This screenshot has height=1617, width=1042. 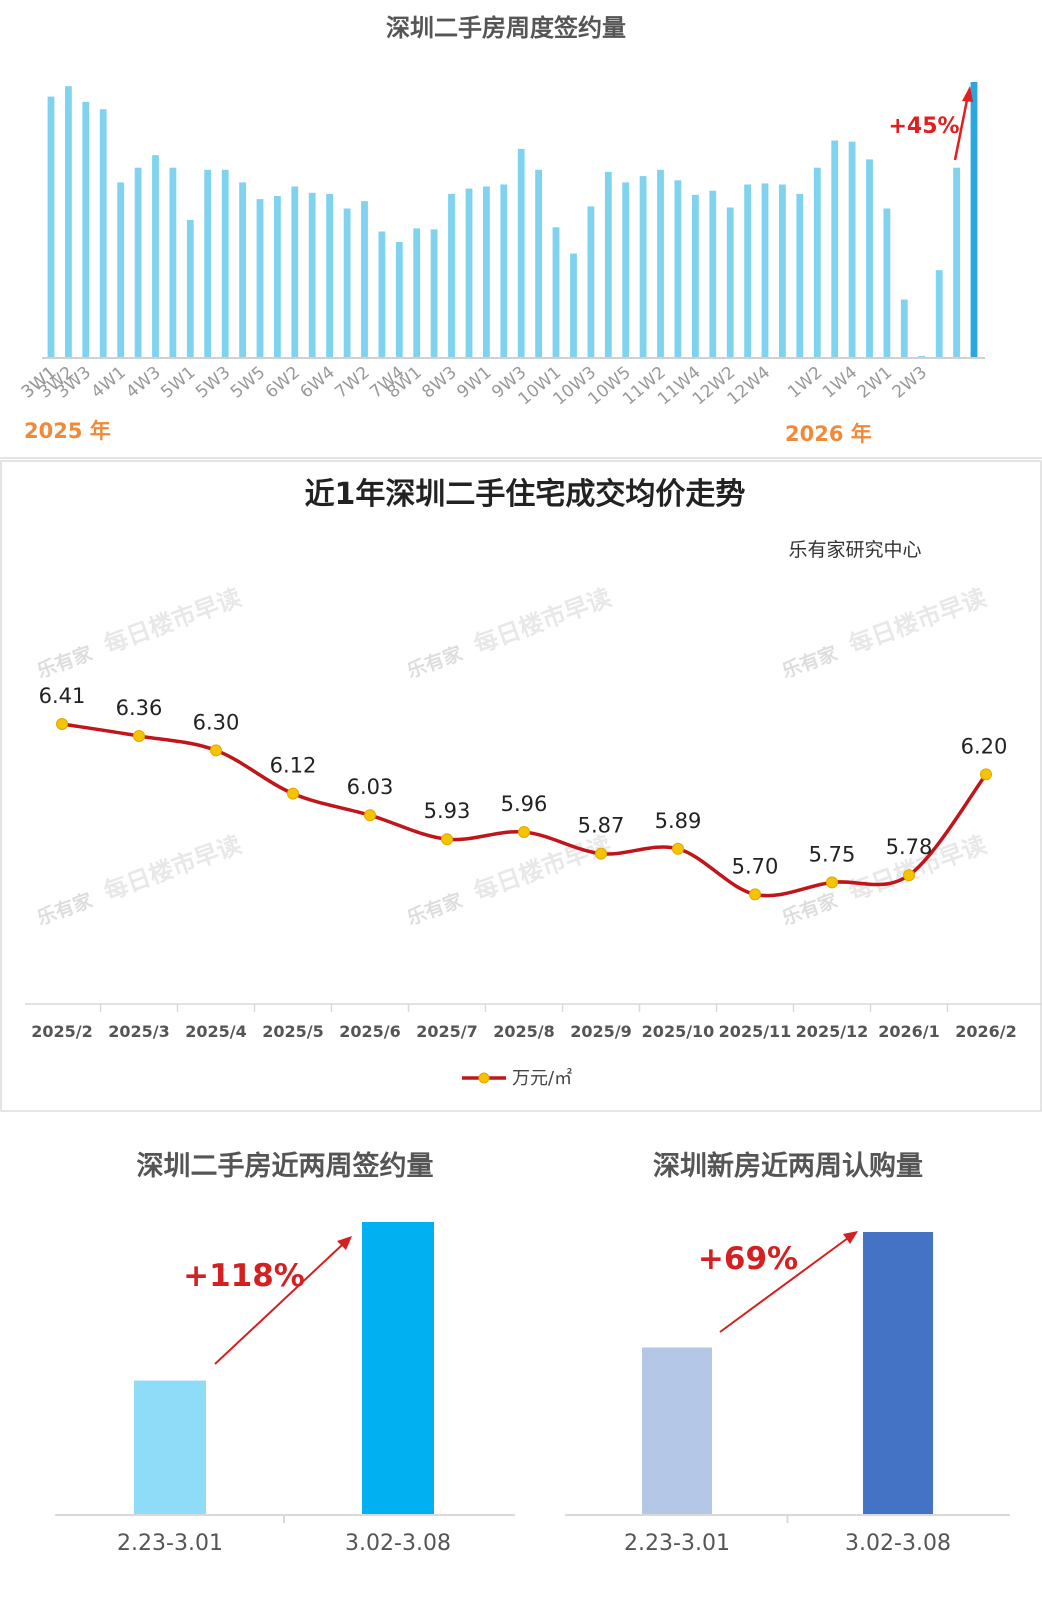 I want to click on weekly-bar-12W2, so click(x=730, y=282).